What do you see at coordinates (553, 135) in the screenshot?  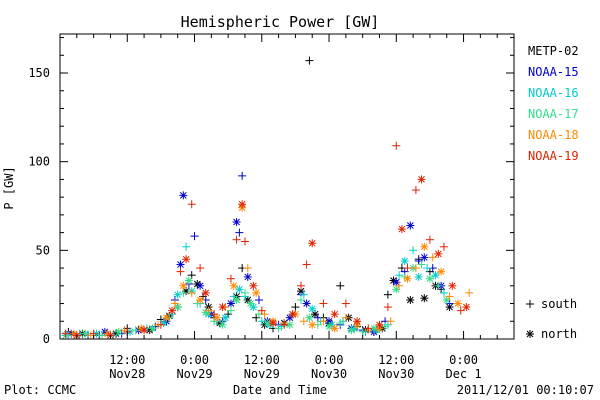 I see `legend-entry-noaa-18: NOAA-18` at bounding box center [553, 135].